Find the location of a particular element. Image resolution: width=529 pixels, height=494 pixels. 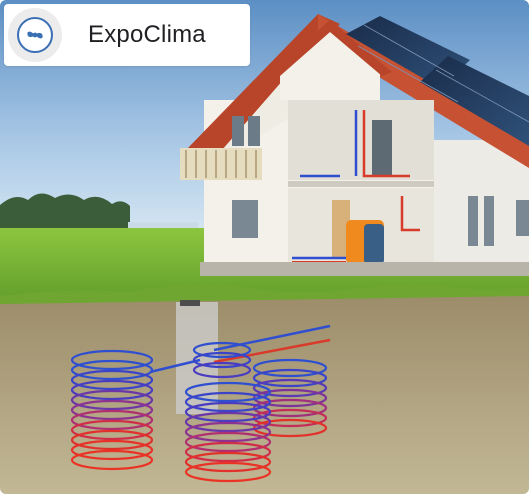

tree-line is located at coordinates (65, 212).